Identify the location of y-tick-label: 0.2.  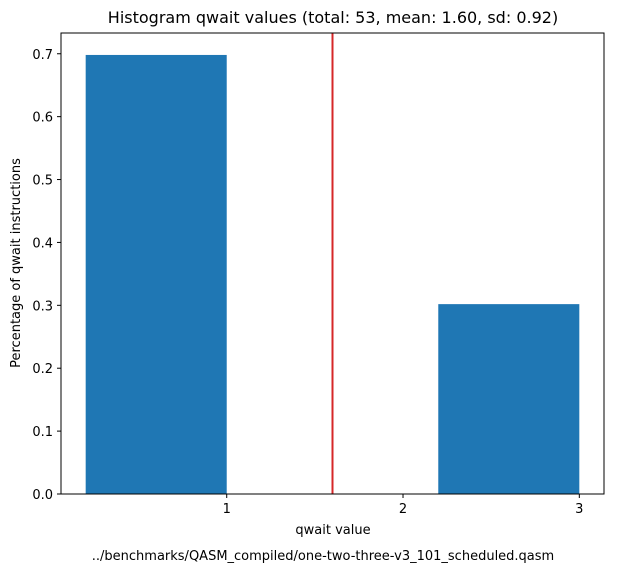
(42, 369).